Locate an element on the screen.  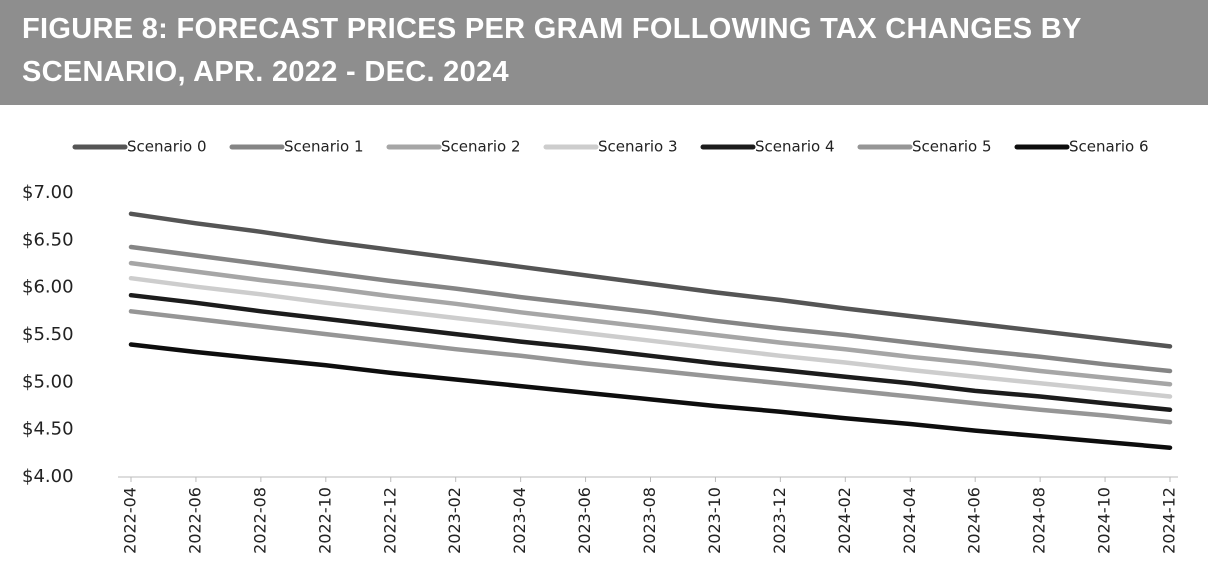
x-tick-label: 2023-12 is located at coordinates (779, 520).